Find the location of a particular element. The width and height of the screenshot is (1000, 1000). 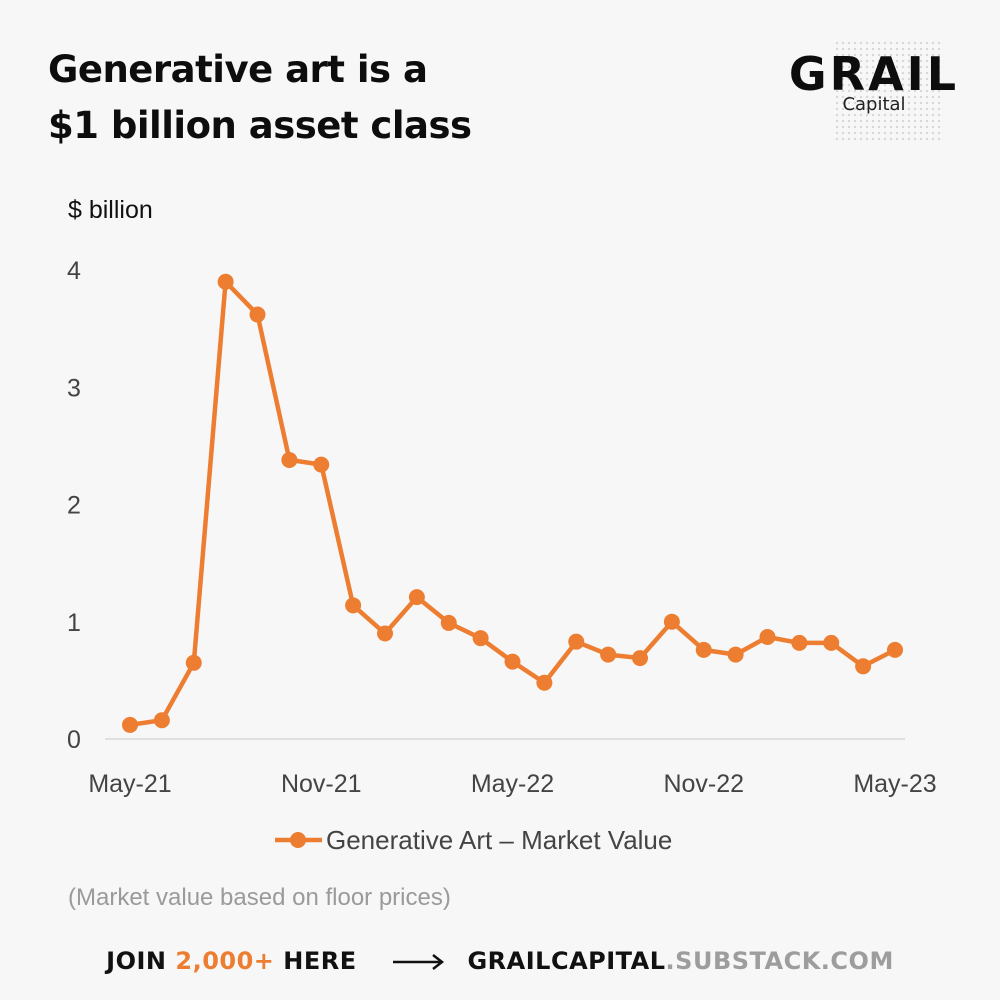

footer-join-suffix: HERE is located at coordinates (320, 961).